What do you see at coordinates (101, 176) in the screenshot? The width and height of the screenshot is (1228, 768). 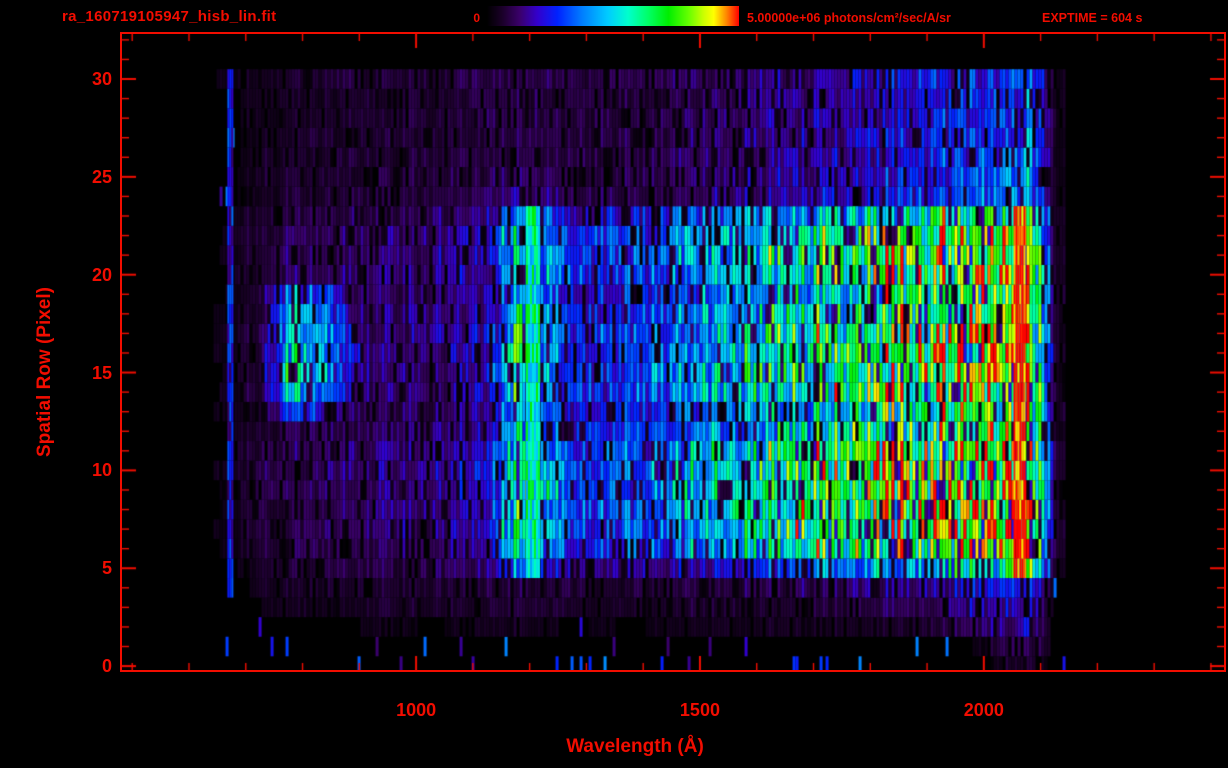 I see `y-tick-label: 25` at bounding box center [101, 176].